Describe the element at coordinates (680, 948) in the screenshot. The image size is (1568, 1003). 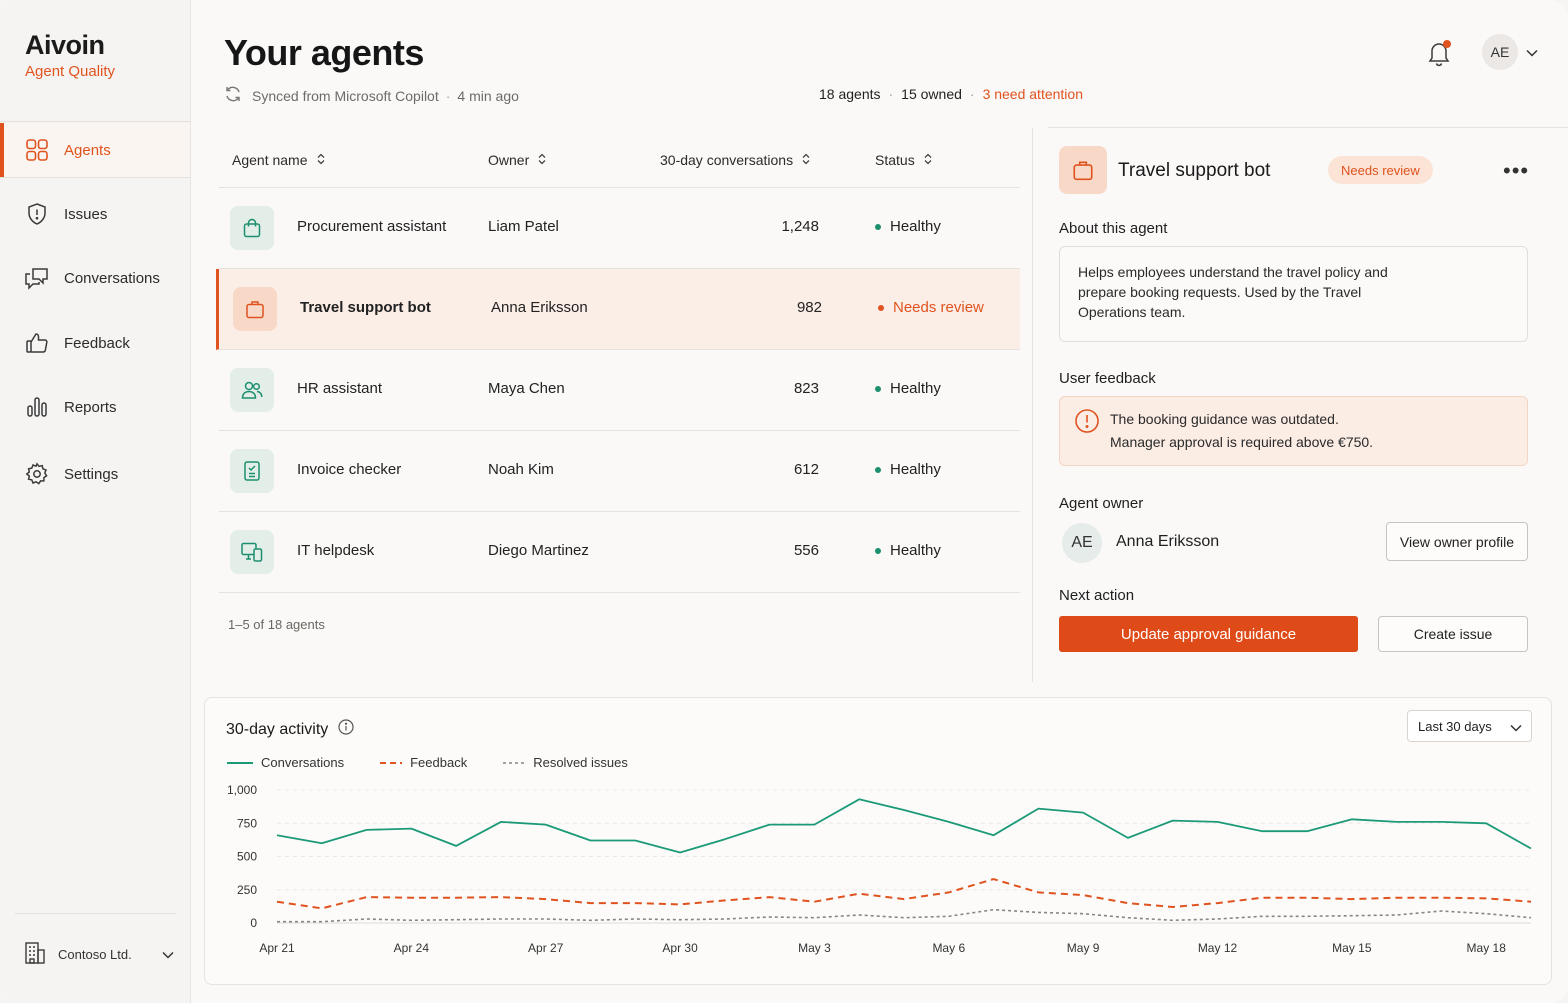
I see `x-tick-label: Apr 30` at that location.